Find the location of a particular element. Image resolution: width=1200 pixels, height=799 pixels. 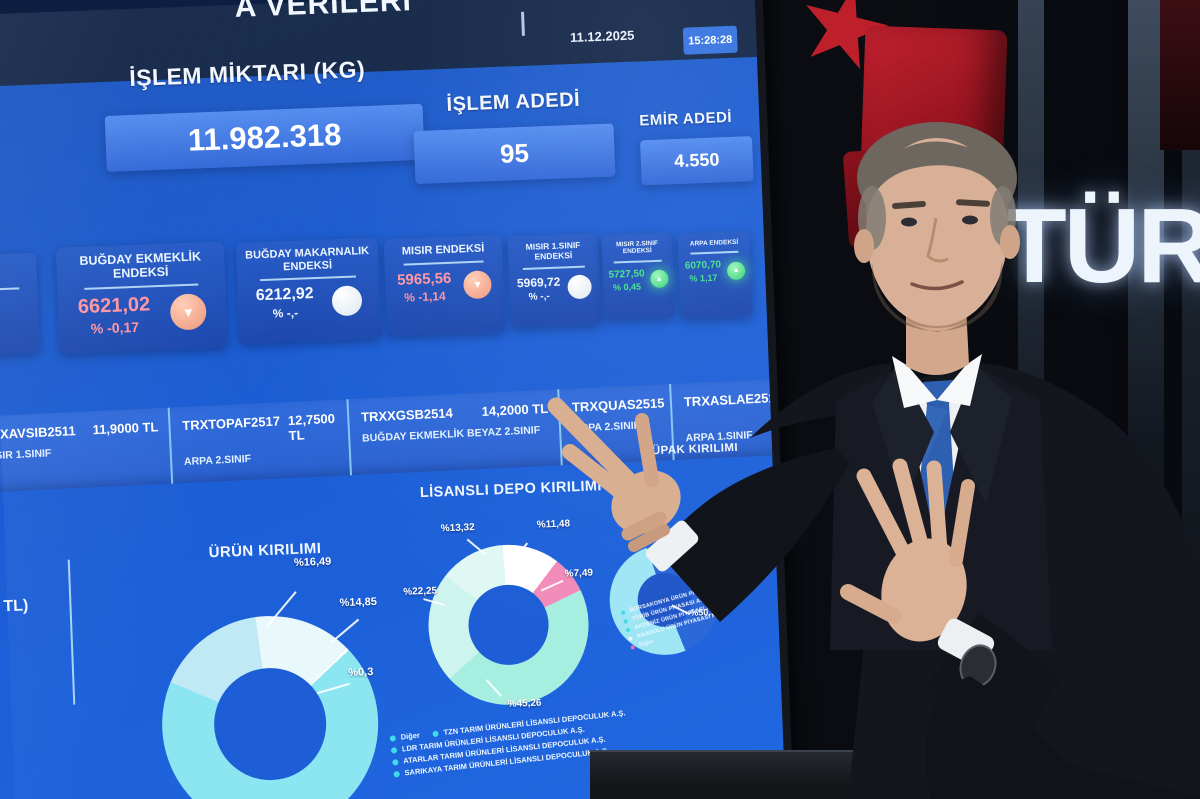

index-change: % -0,17 is located at coordinates (115, 327).